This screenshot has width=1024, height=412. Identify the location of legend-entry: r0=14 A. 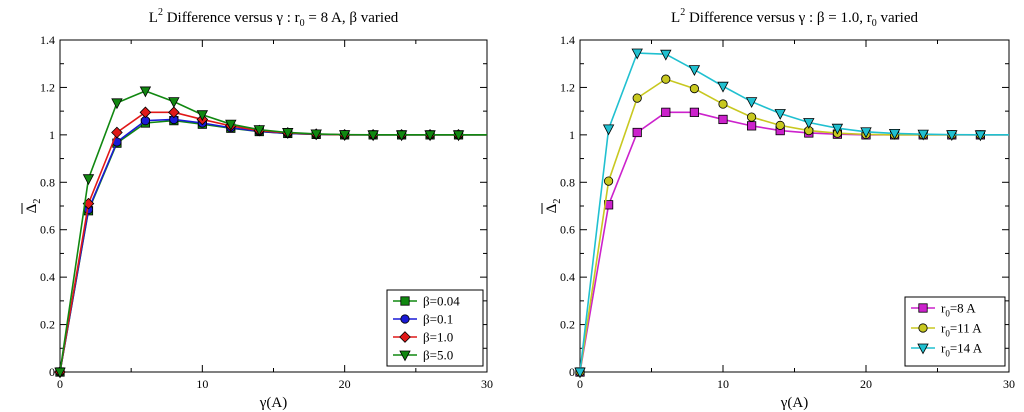
(947, 350).